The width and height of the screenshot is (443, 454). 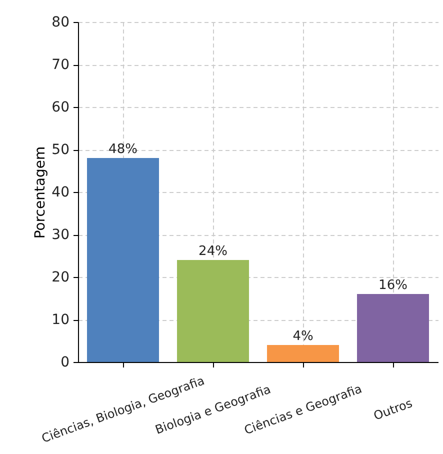 I want to click on data-label: 4%, so click(x=303, y=336).